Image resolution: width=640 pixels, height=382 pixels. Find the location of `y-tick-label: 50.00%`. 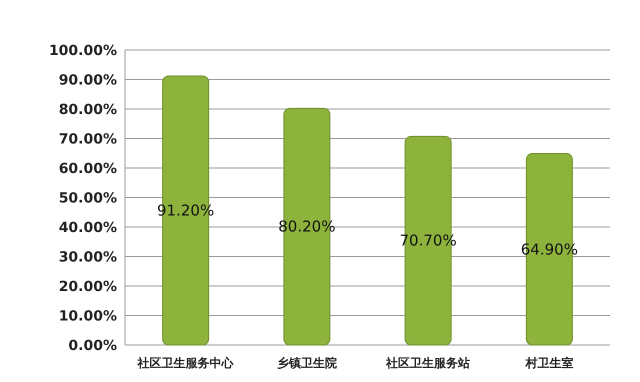

y-tick-label: 50.00% is located at coordinates (87, 198).